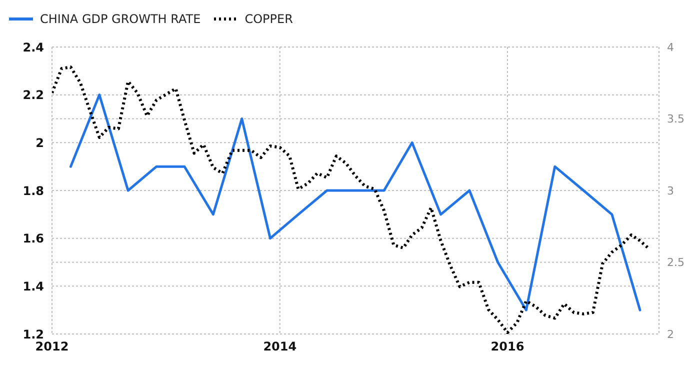 The height and width of the screenshot is (366, 693). Describe the element at coordinates (40, 143) in the screenshot. I see `y-tick-label: 2` at that location.